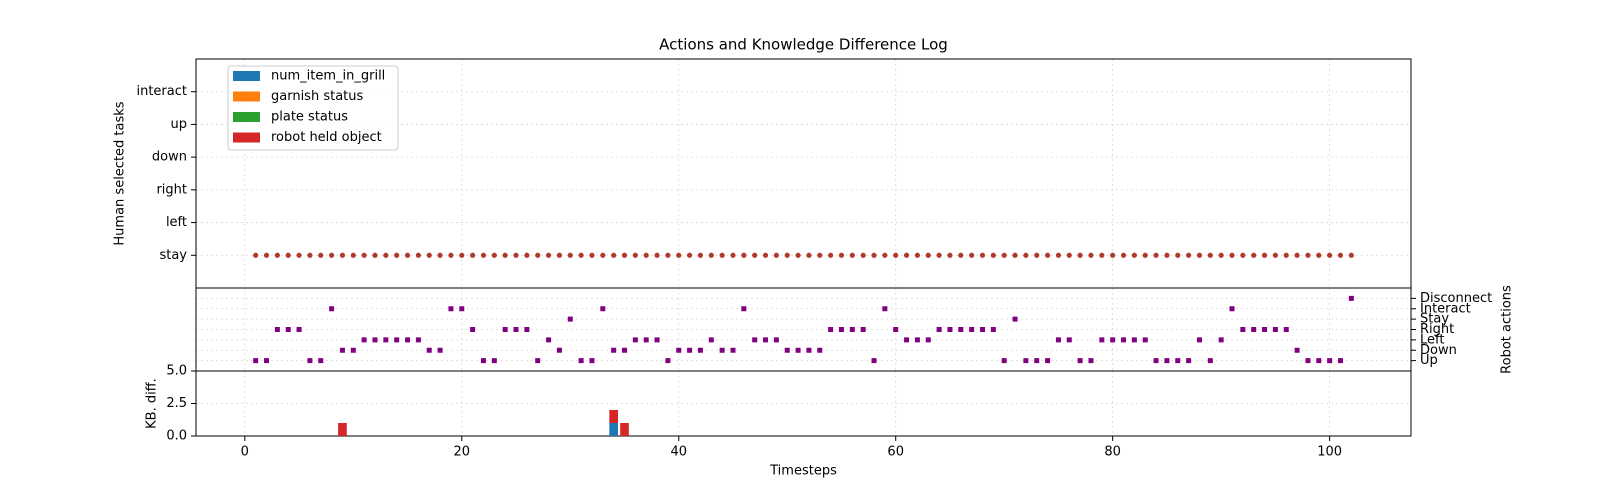 The height and width of the screenshot is (500, 1600). Describe the element at coordinates (176, 403) in the screenshot. I see `y-tick-label: 2.5` at that location.